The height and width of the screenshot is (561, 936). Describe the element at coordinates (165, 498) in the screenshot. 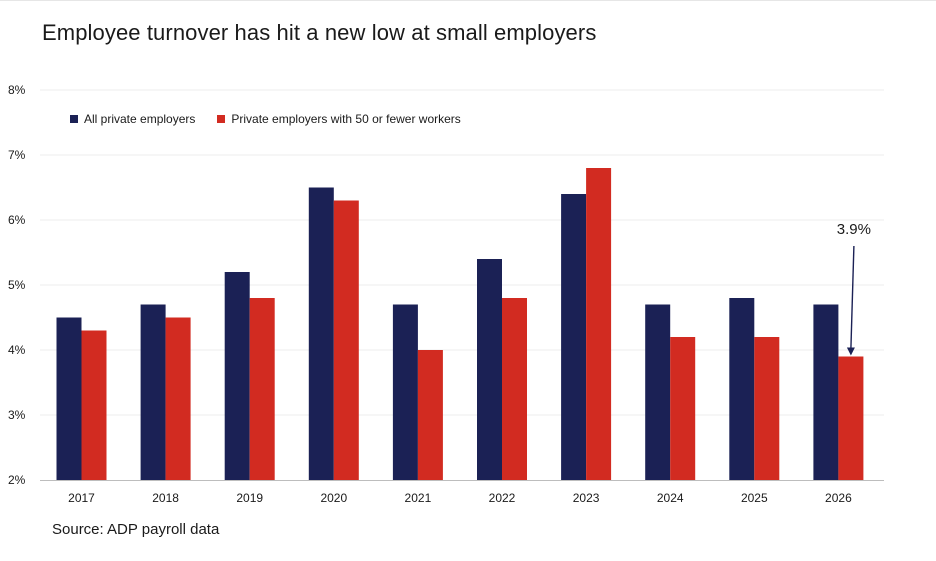

I see `x-tick-label: 2018` at that location.